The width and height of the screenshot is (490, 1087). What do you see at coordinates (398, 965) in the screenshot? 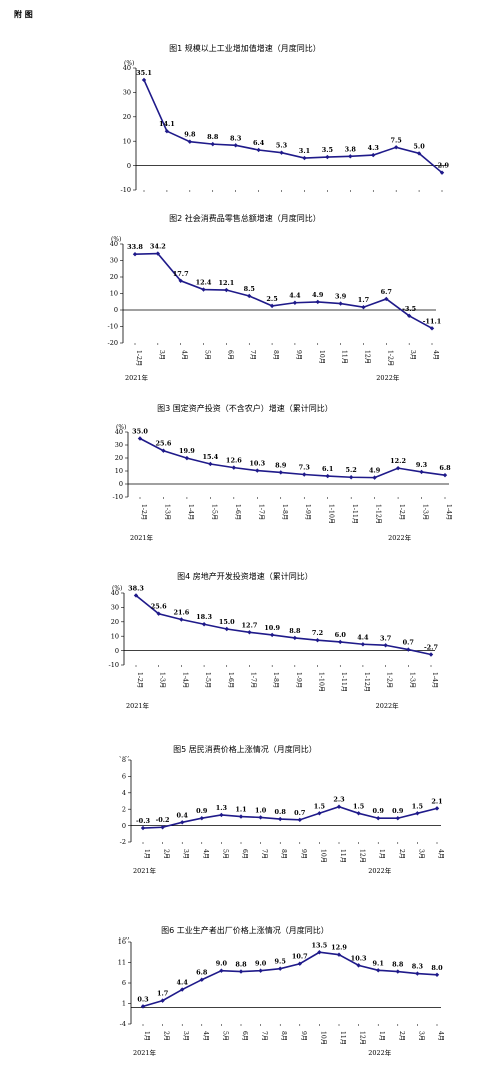
I see `data-label: 8.8` at bounding box center [398, 965].